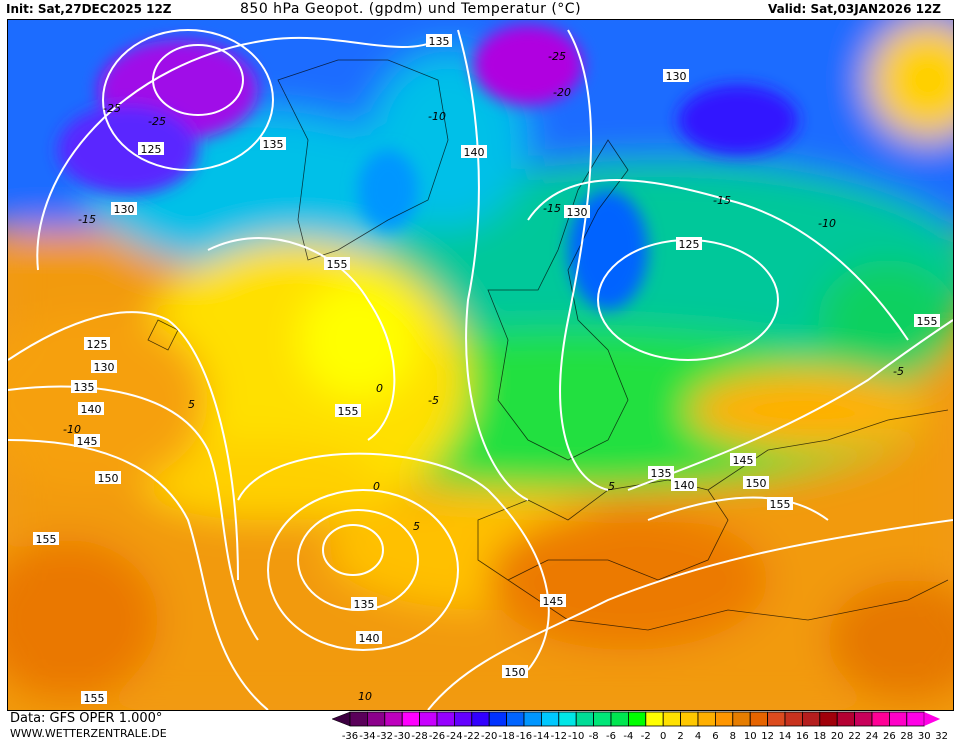 Image resolution: width=959 pixels, height=741 pixels. Describe the element at coordinates (472, 736) in the screenshot. I see `colorbar-label: -22` at that location.